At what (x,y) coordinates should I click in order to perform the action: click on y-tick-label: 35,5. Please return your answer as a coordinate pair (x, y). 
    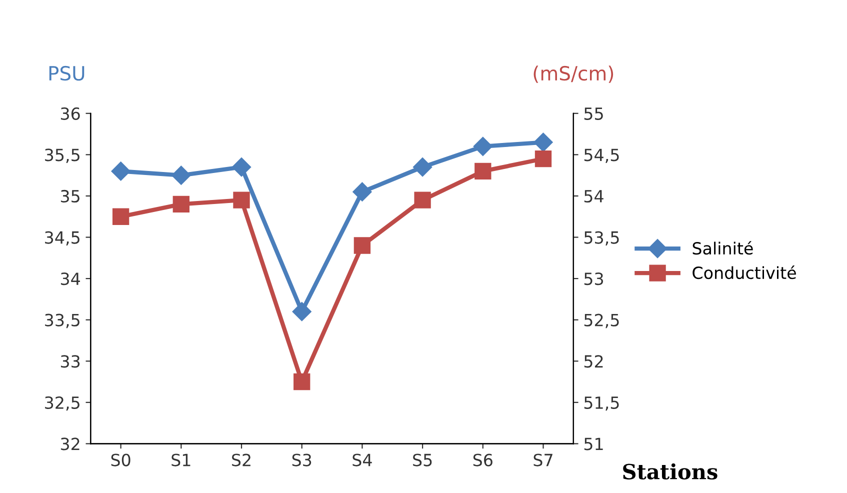
    Looking at the image, I should click on (62, 155).